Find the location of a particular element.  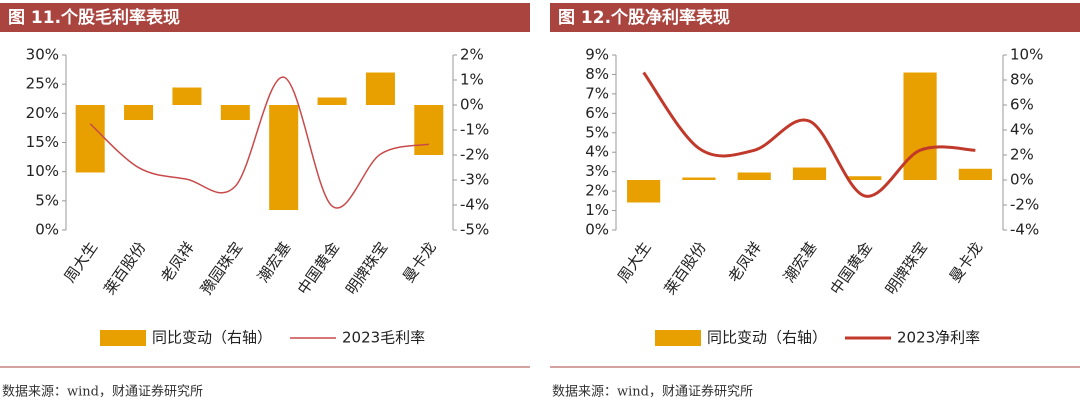

y-tick-label: 8% is located at coordinates (597, 74).